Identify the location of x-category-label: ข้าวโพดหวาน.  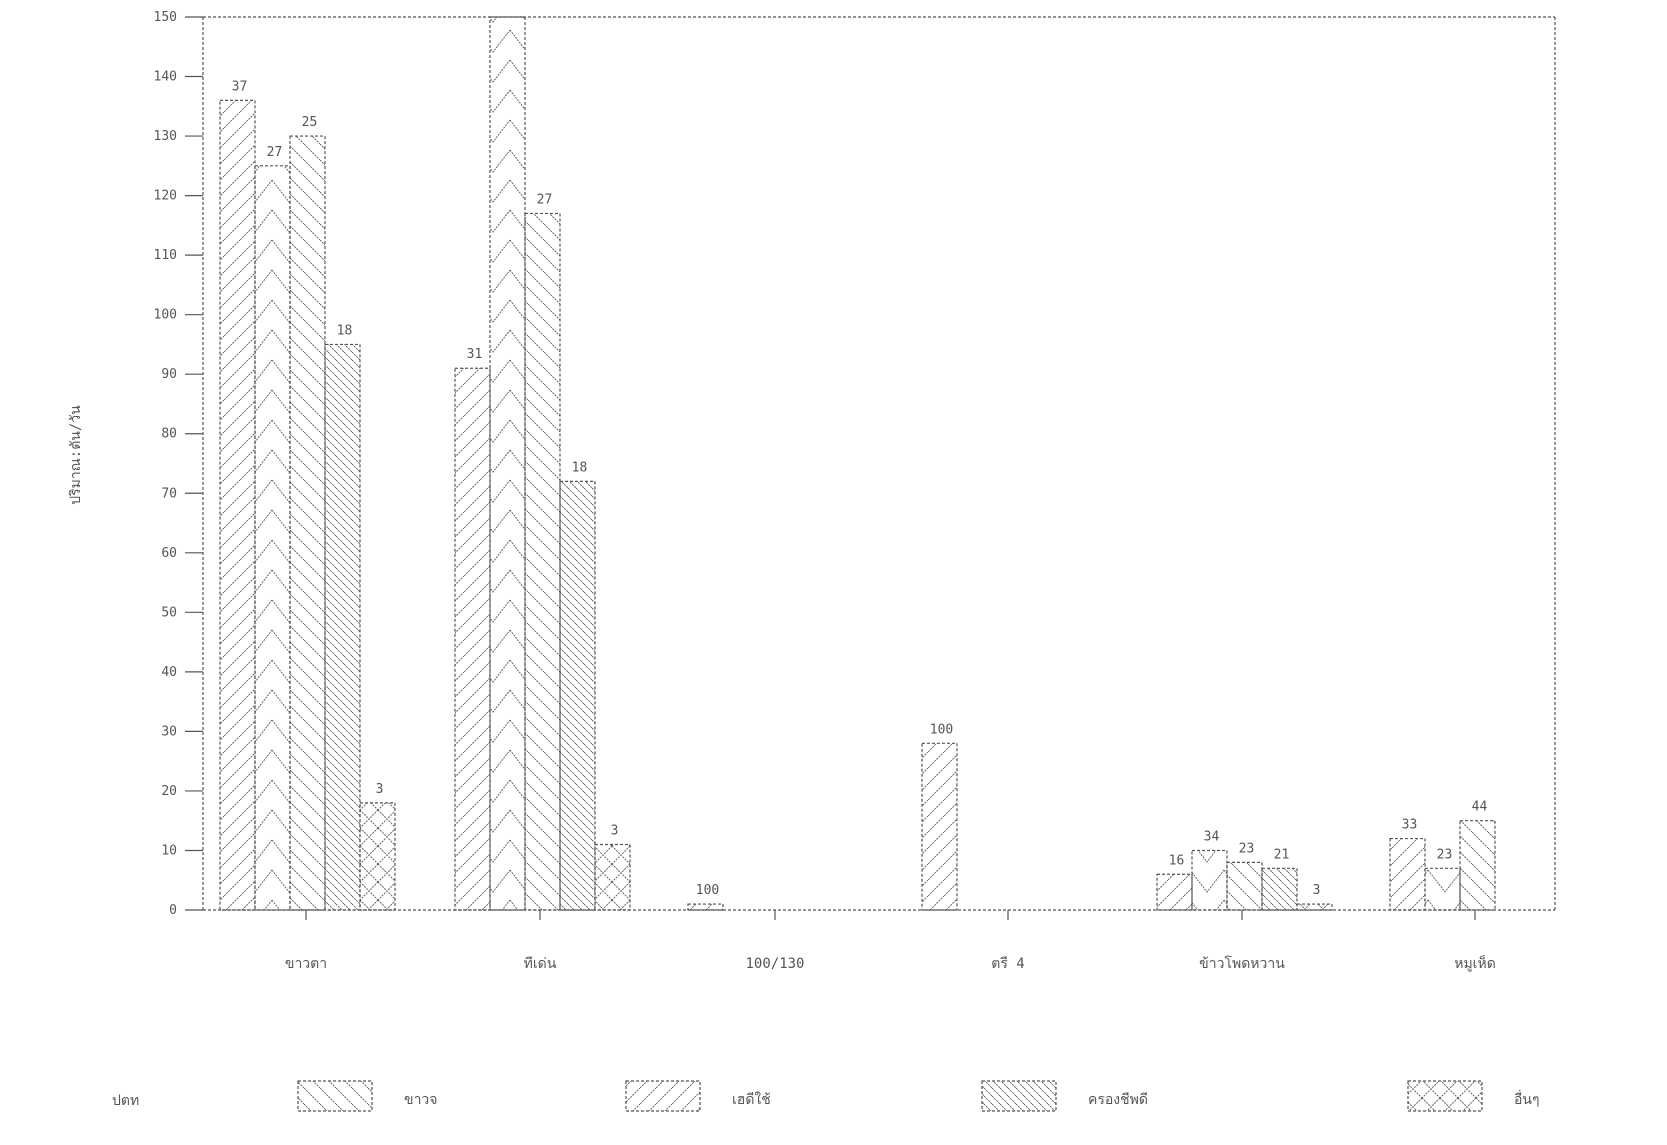
(1242, 963).